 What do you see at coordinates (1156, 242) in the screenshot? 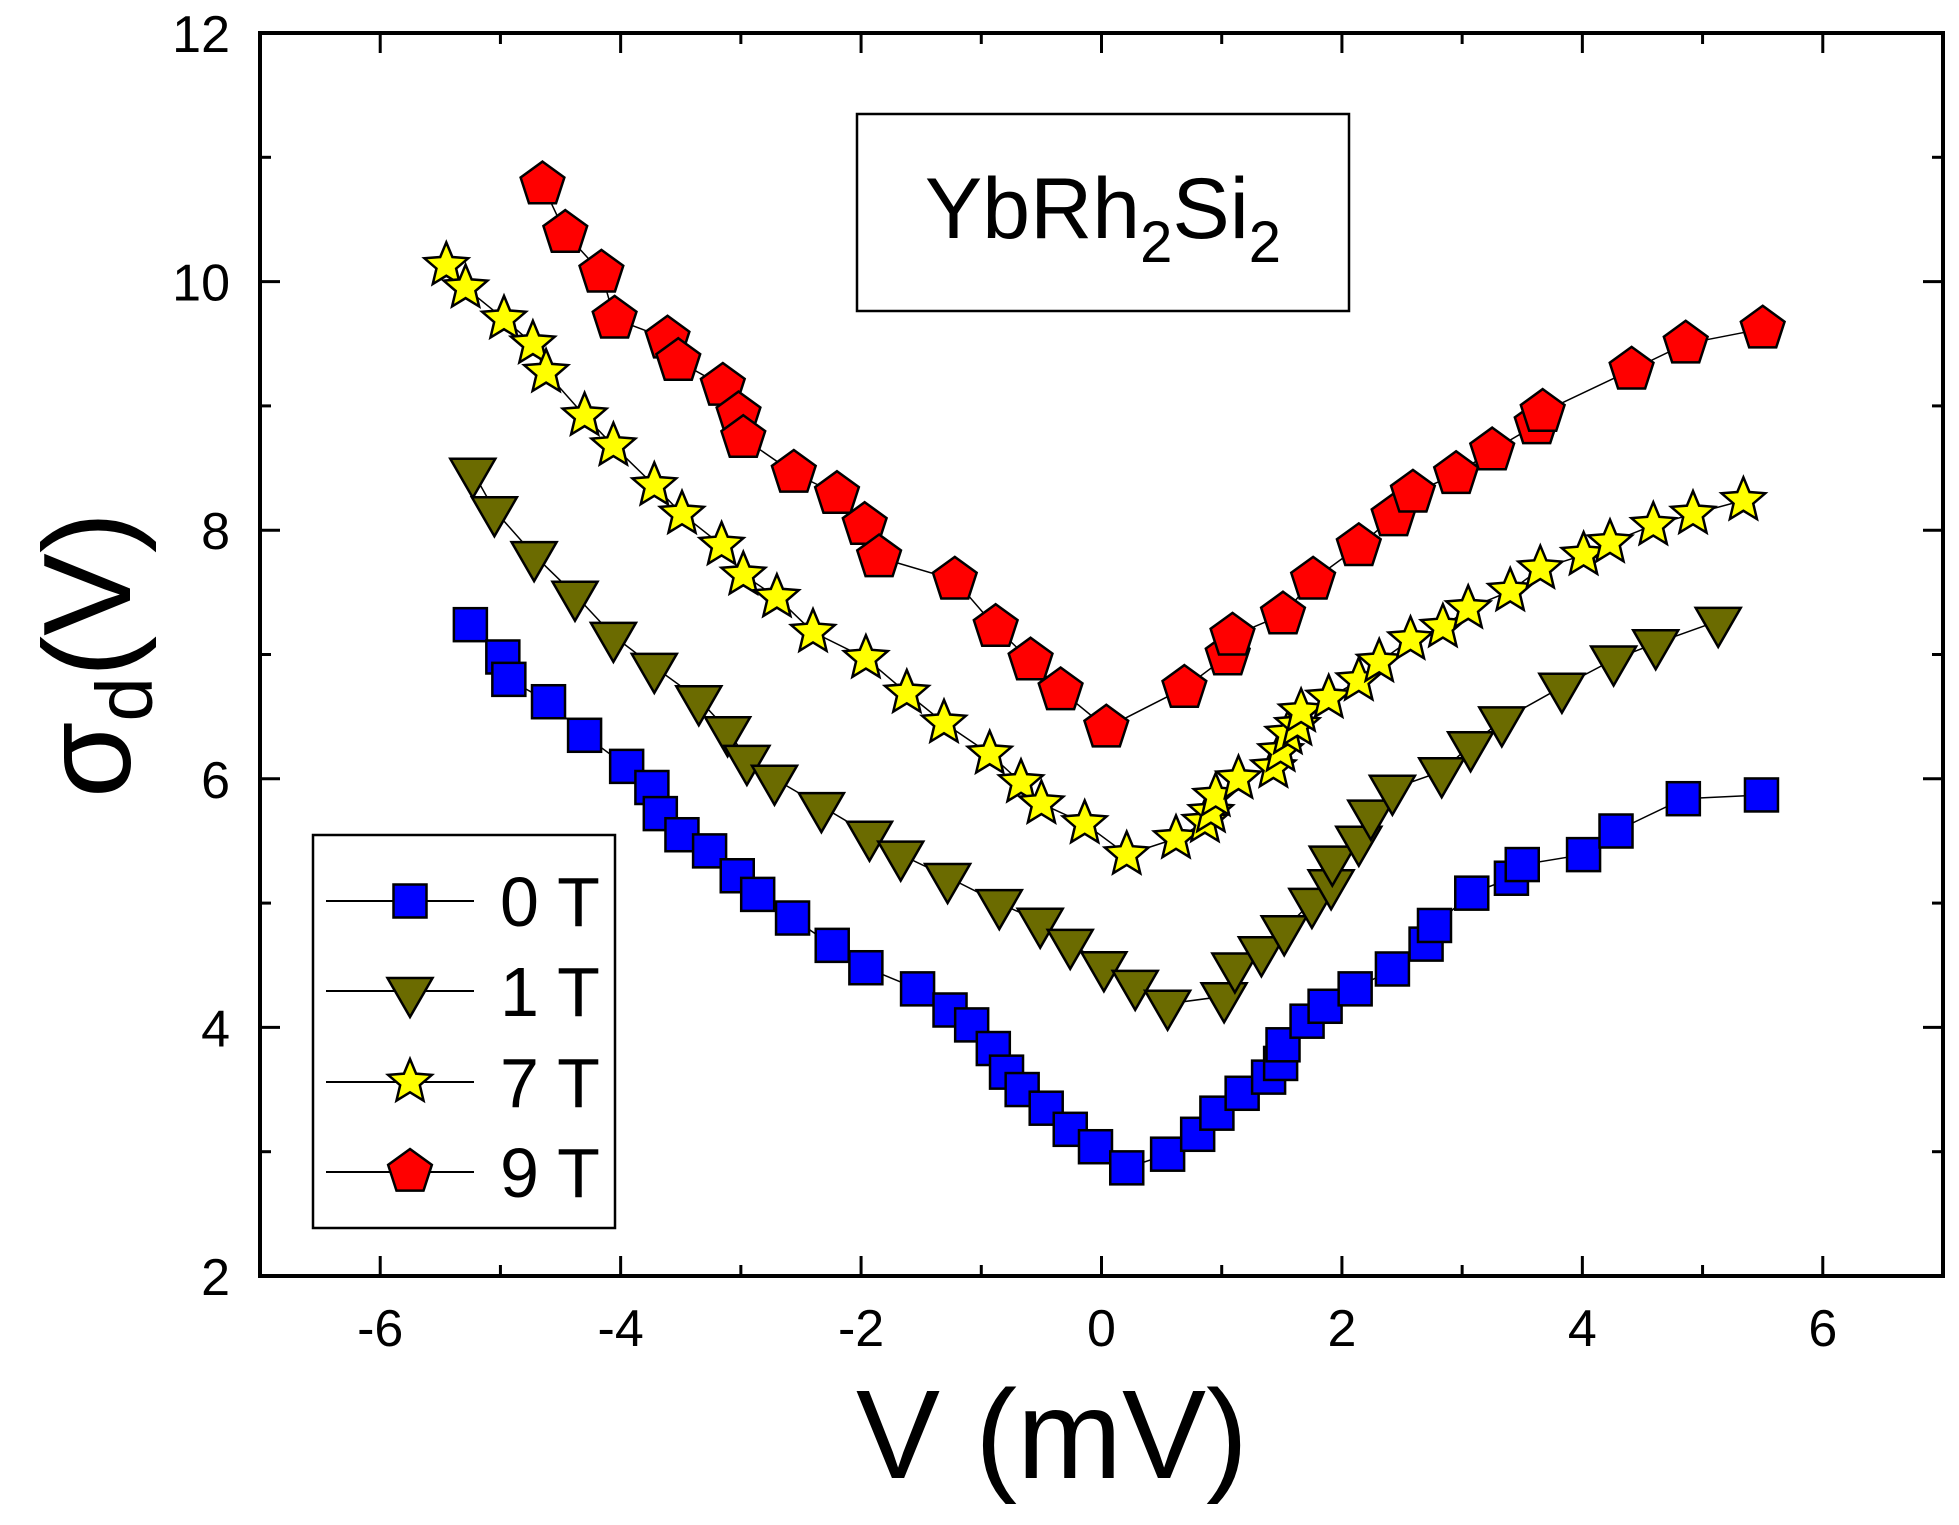
I see `annotation-sub-1: 2` at bounding box center [1156, 242].